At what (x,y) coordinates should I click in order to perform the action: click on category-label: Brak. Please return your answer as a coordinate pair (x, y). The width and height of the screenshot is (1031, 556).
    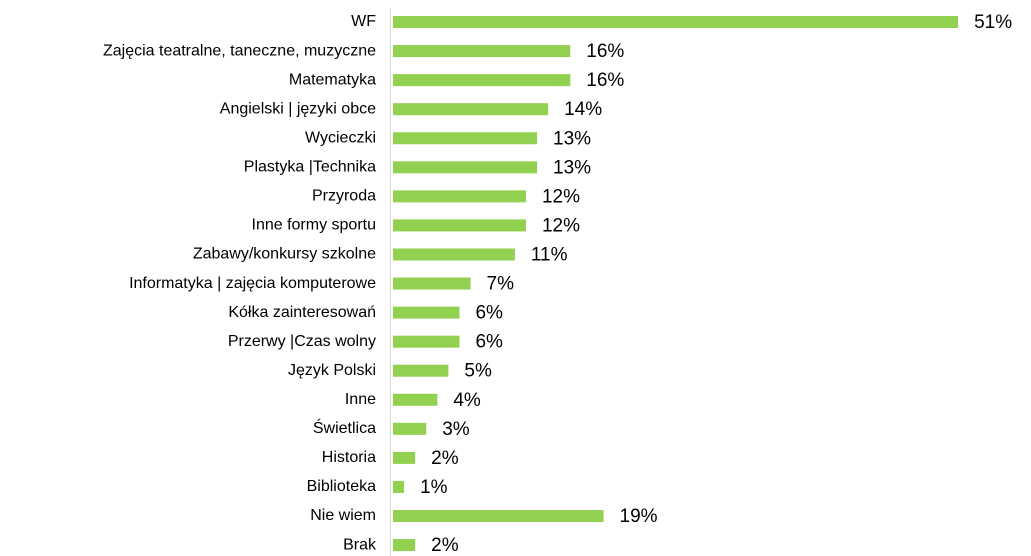
    Looking at the image, I should click on (360, 544).